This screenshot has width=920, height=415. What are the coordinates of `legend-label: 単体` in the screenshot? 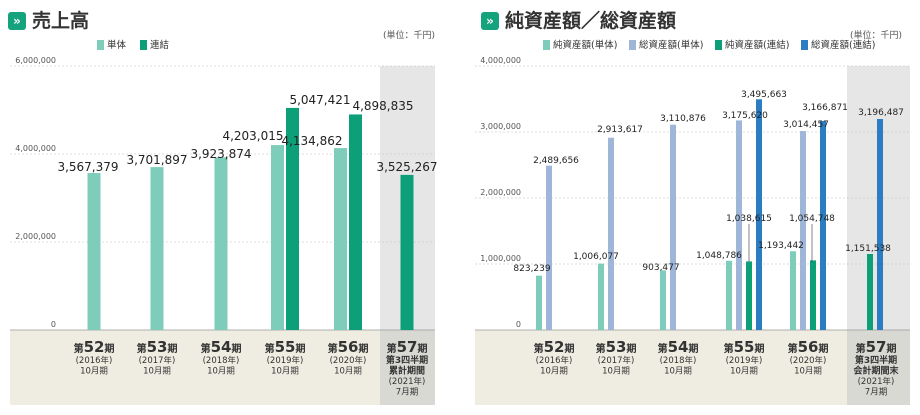 It's located at (117, 45).